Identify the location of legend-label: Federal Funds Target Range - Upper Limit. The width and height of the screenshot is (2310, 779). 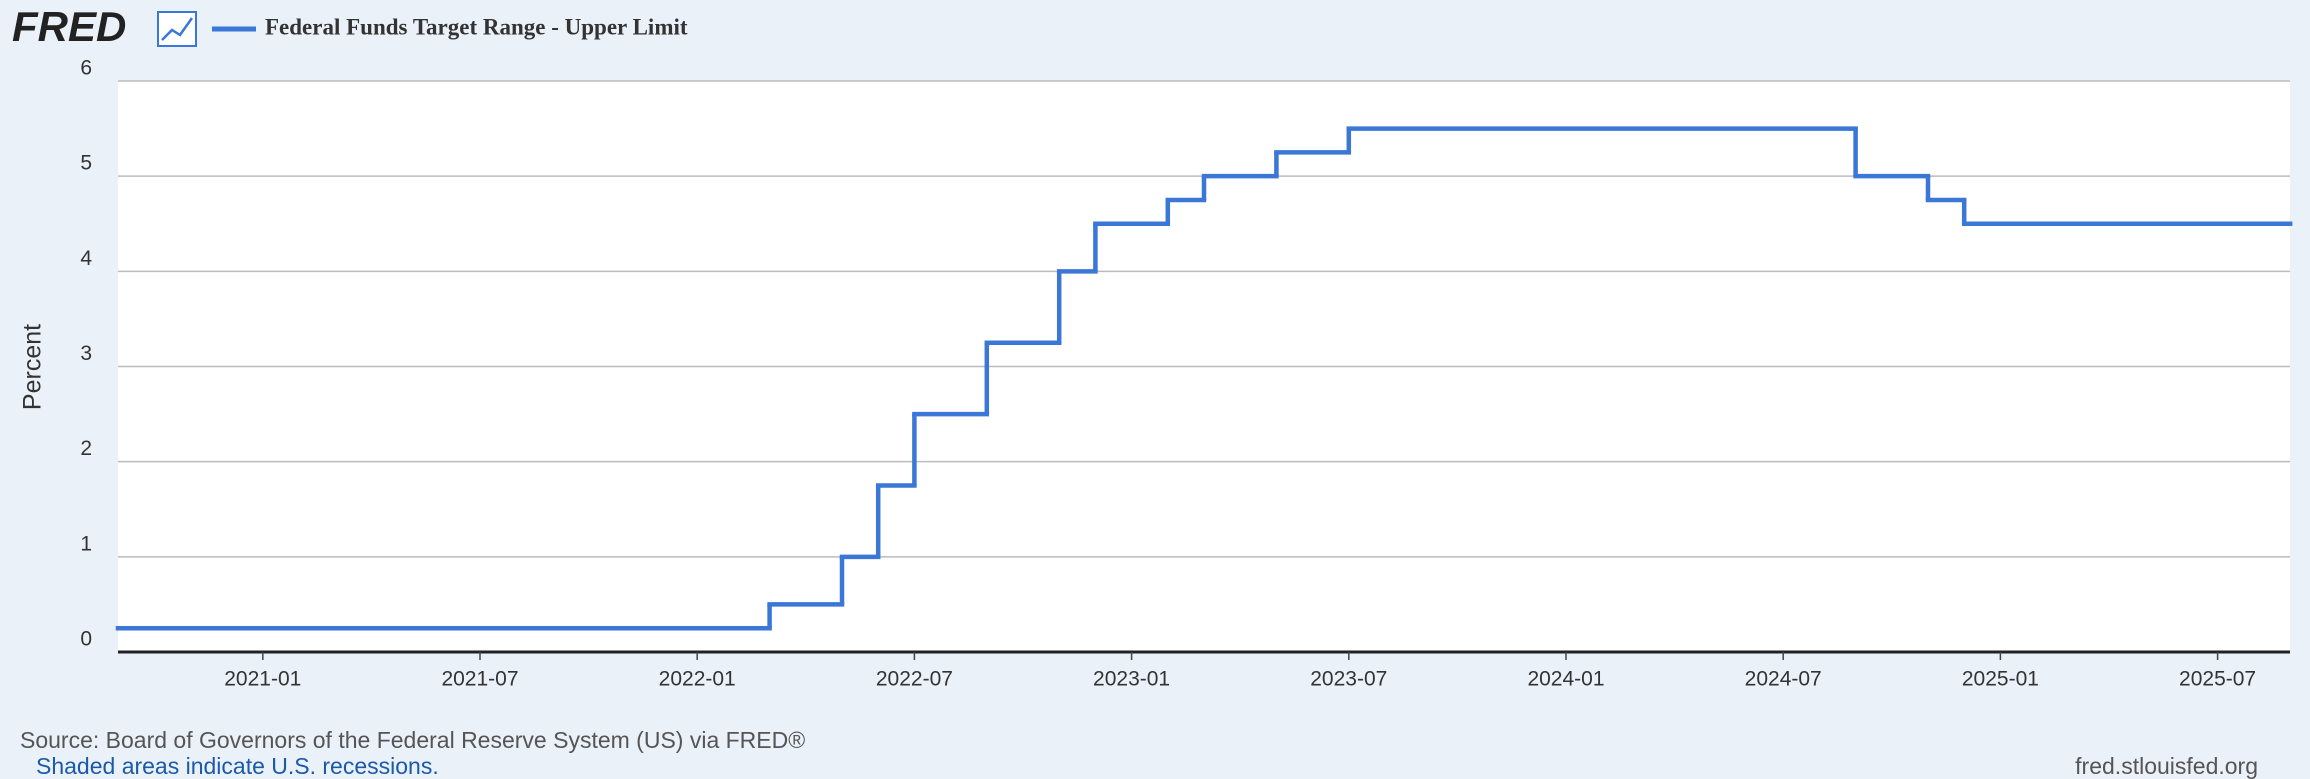
(476, 26).